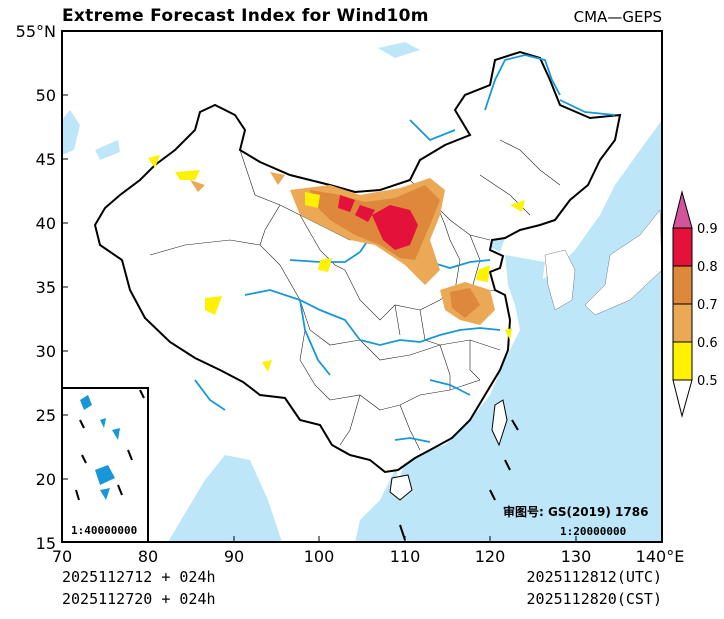 Image resolution: width=724 pixels, height=619 pixels. What do you see at coordinates (234, 556) in the screenshot?
I see `x-tick: 90` at bounding box center [234, 556].